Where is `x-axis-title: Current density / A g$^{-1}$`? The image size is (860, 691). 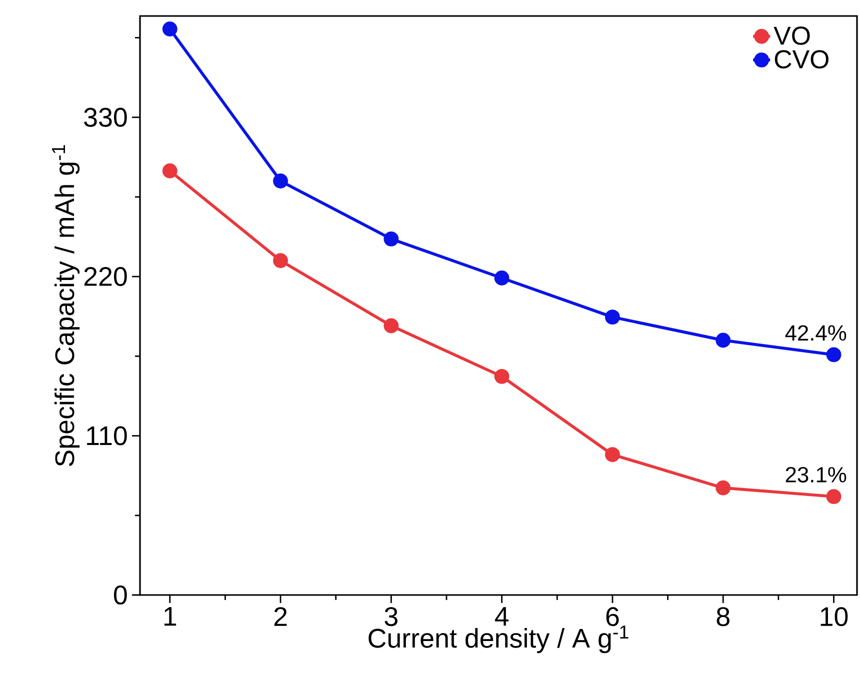
x-axis-title: Current density / A g$^{-1}$ is located at coordinates (498, 640).